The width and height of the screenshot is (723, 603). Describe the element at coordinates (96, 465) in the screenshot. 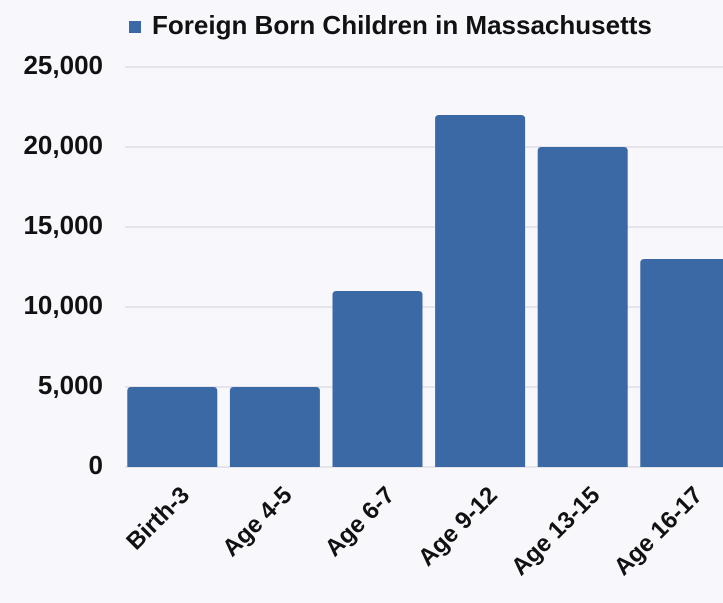

I see `y-tick-label: 0` at that location.